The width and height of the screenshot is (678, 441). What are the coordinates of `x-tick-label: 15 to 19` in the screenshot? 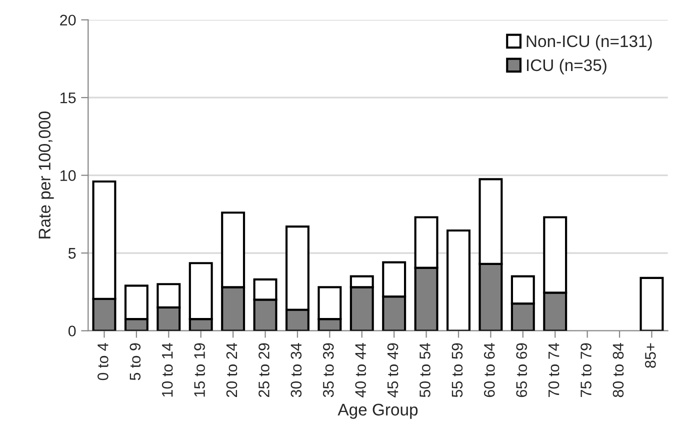 It's located at (199, 370).